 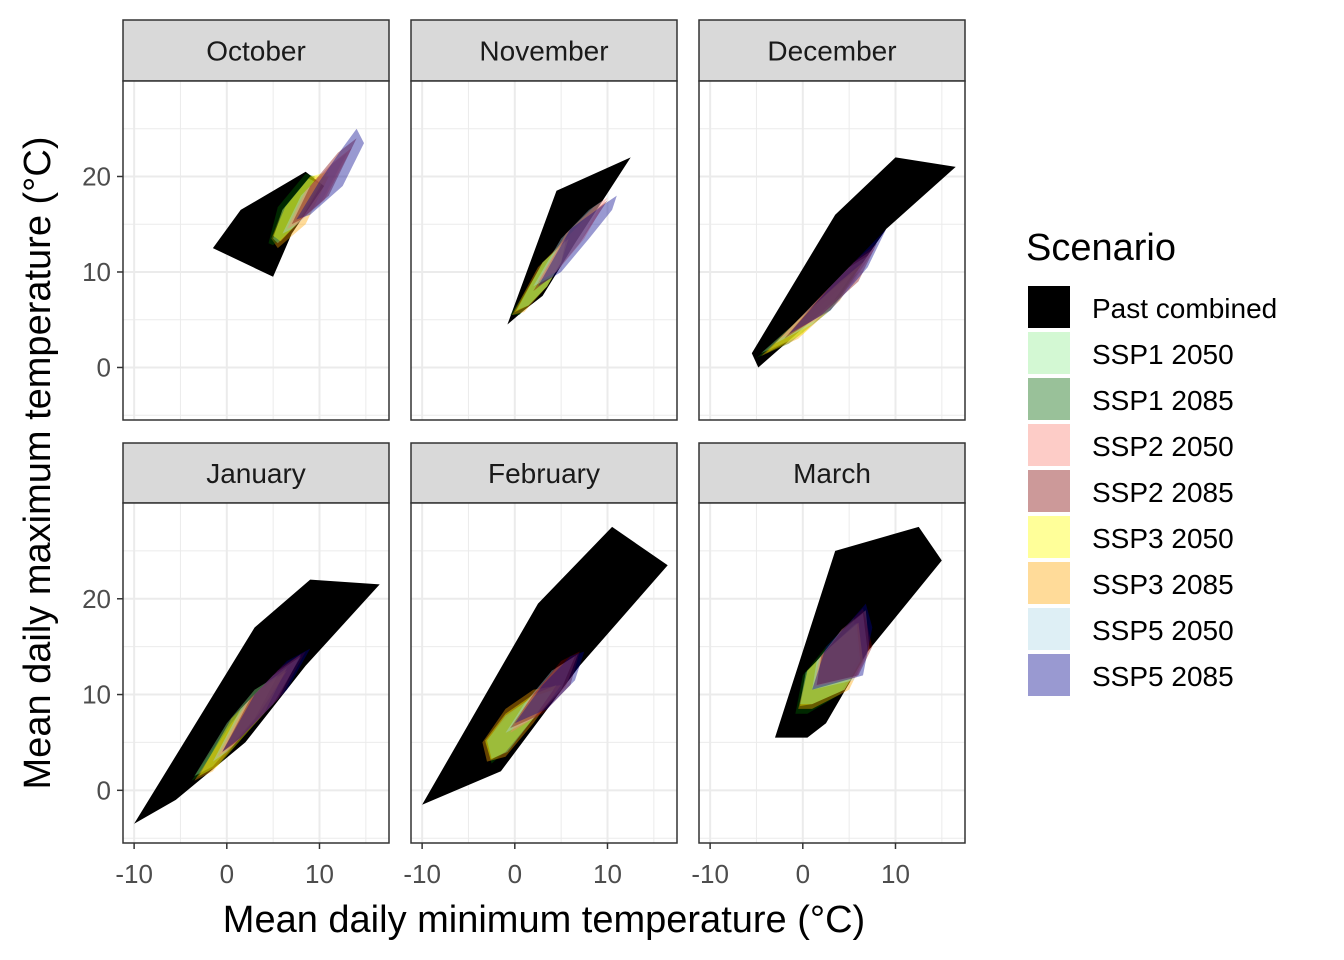 I want to click on x-tick-label: 10, so click(x=895, y=874).